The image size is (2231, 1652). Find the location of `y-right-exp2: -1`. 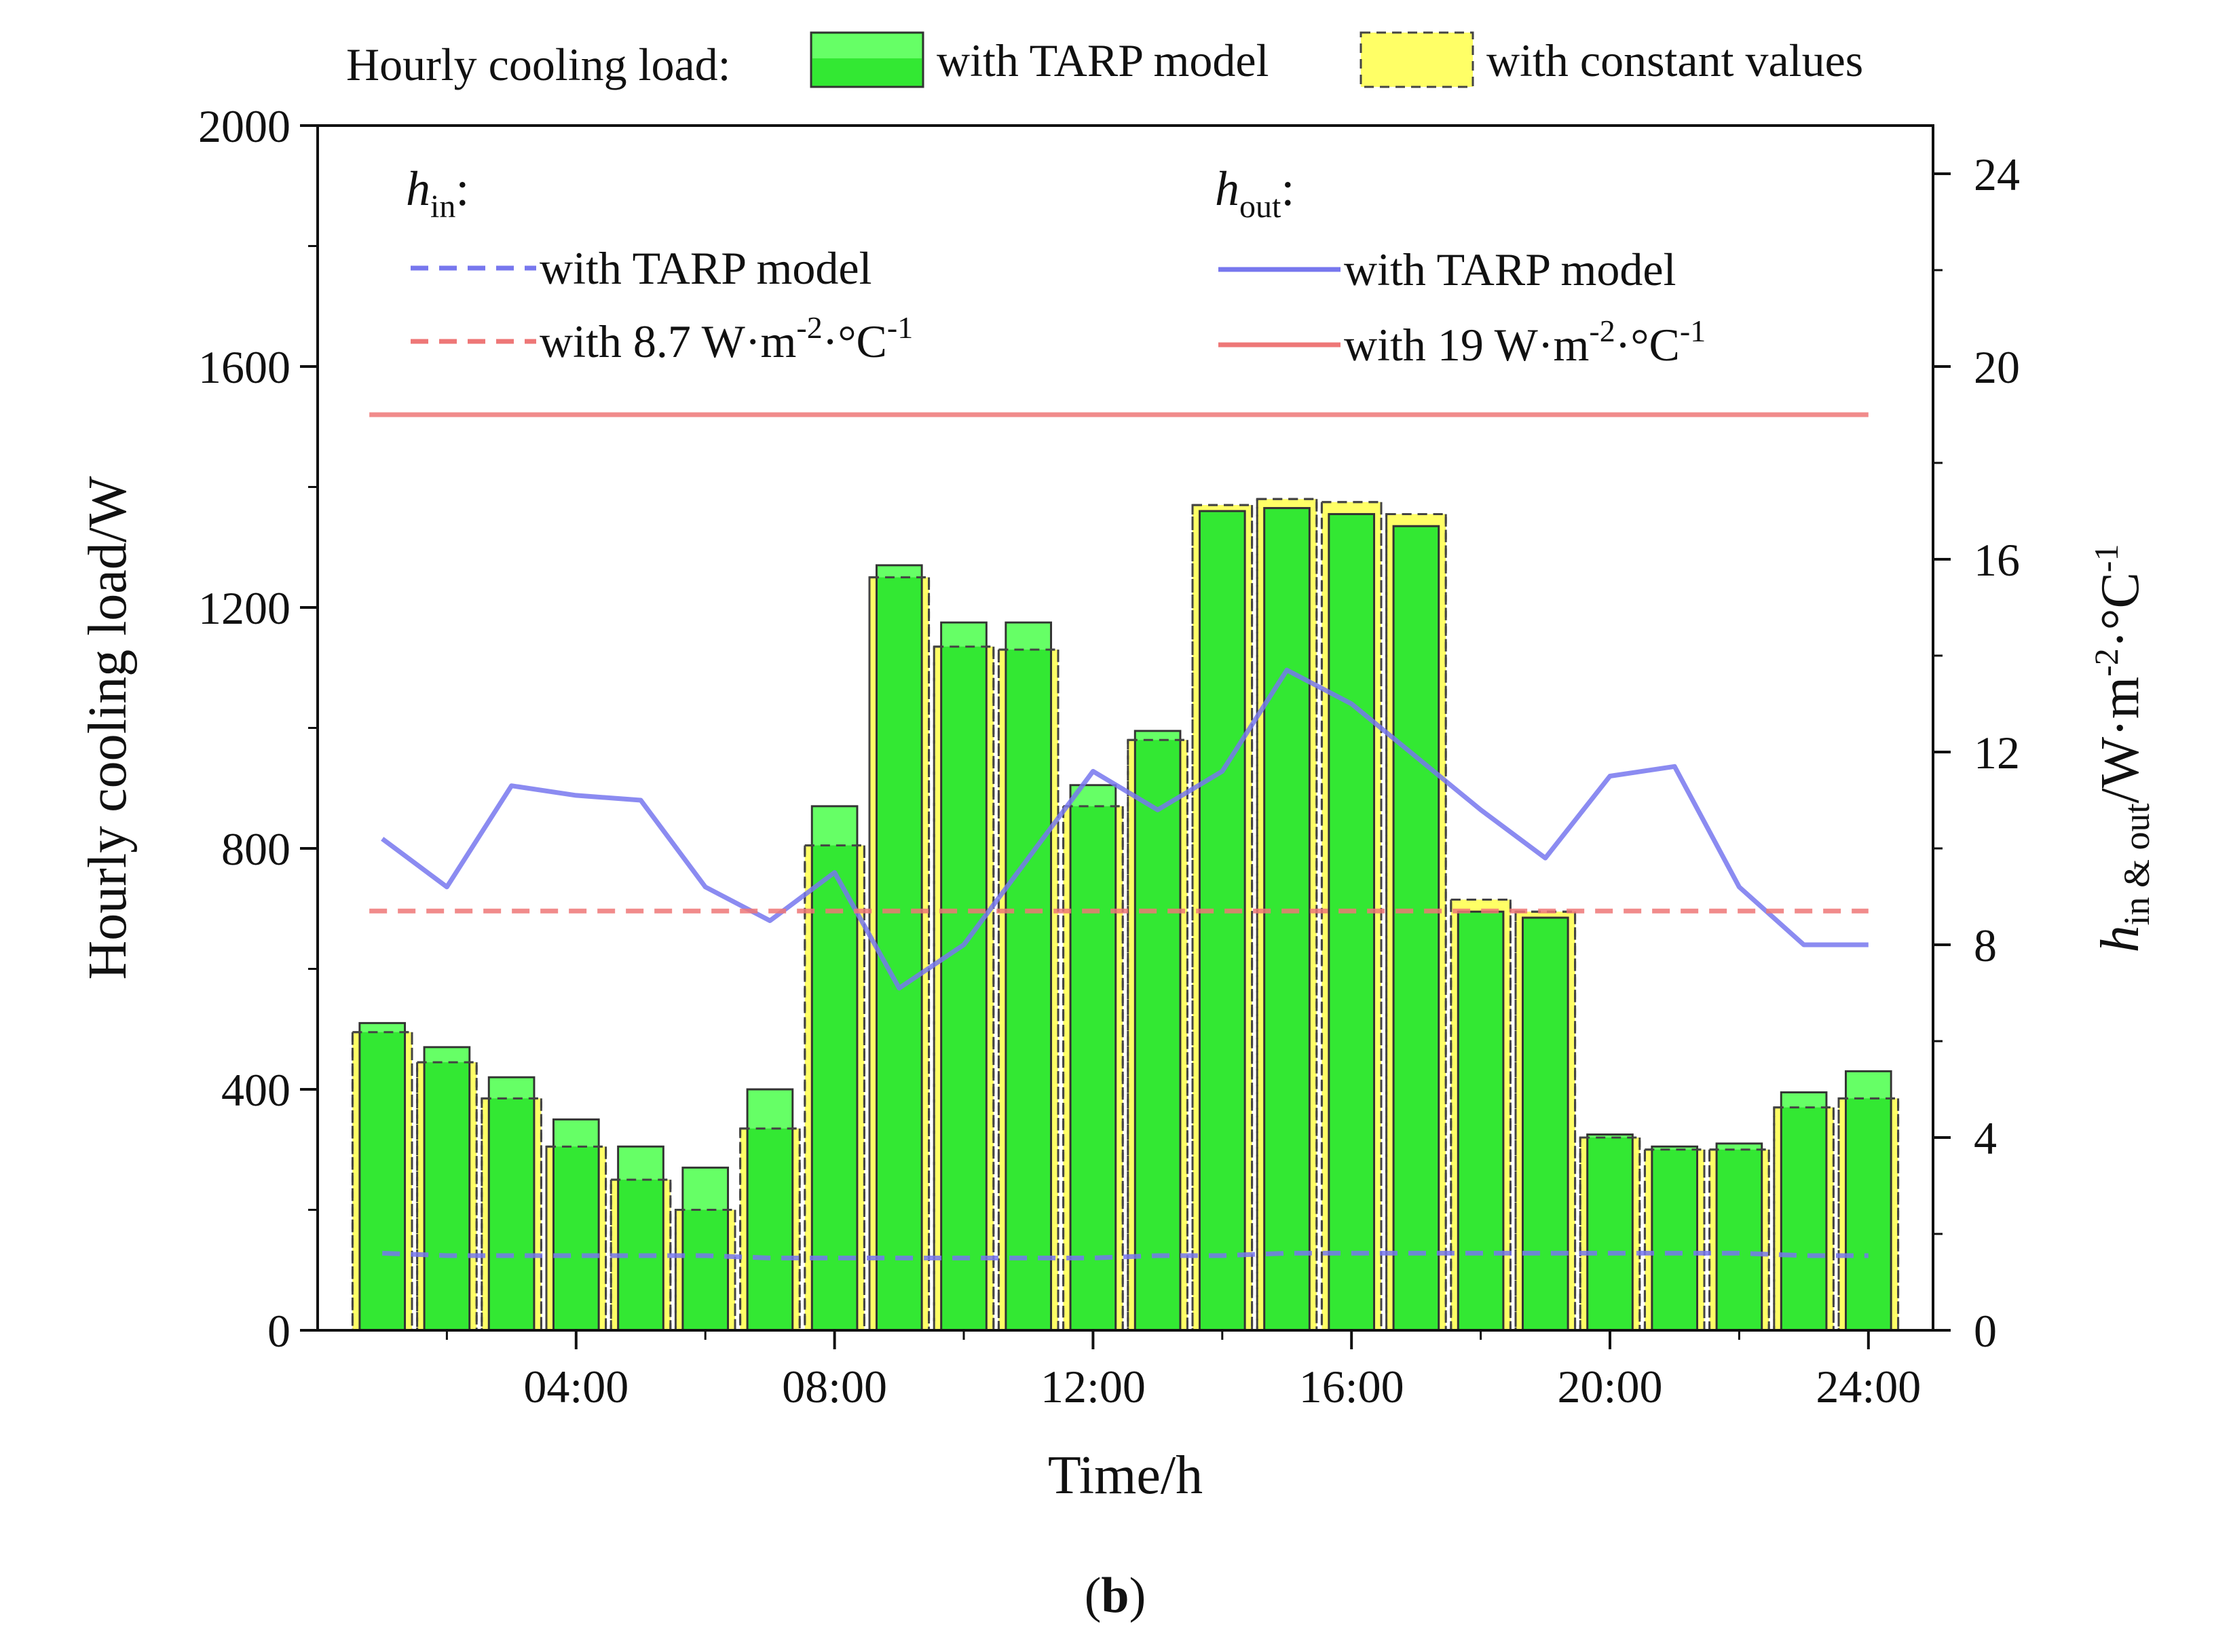

y-right-exp2: -1 is located at coordinates (2106, 558).